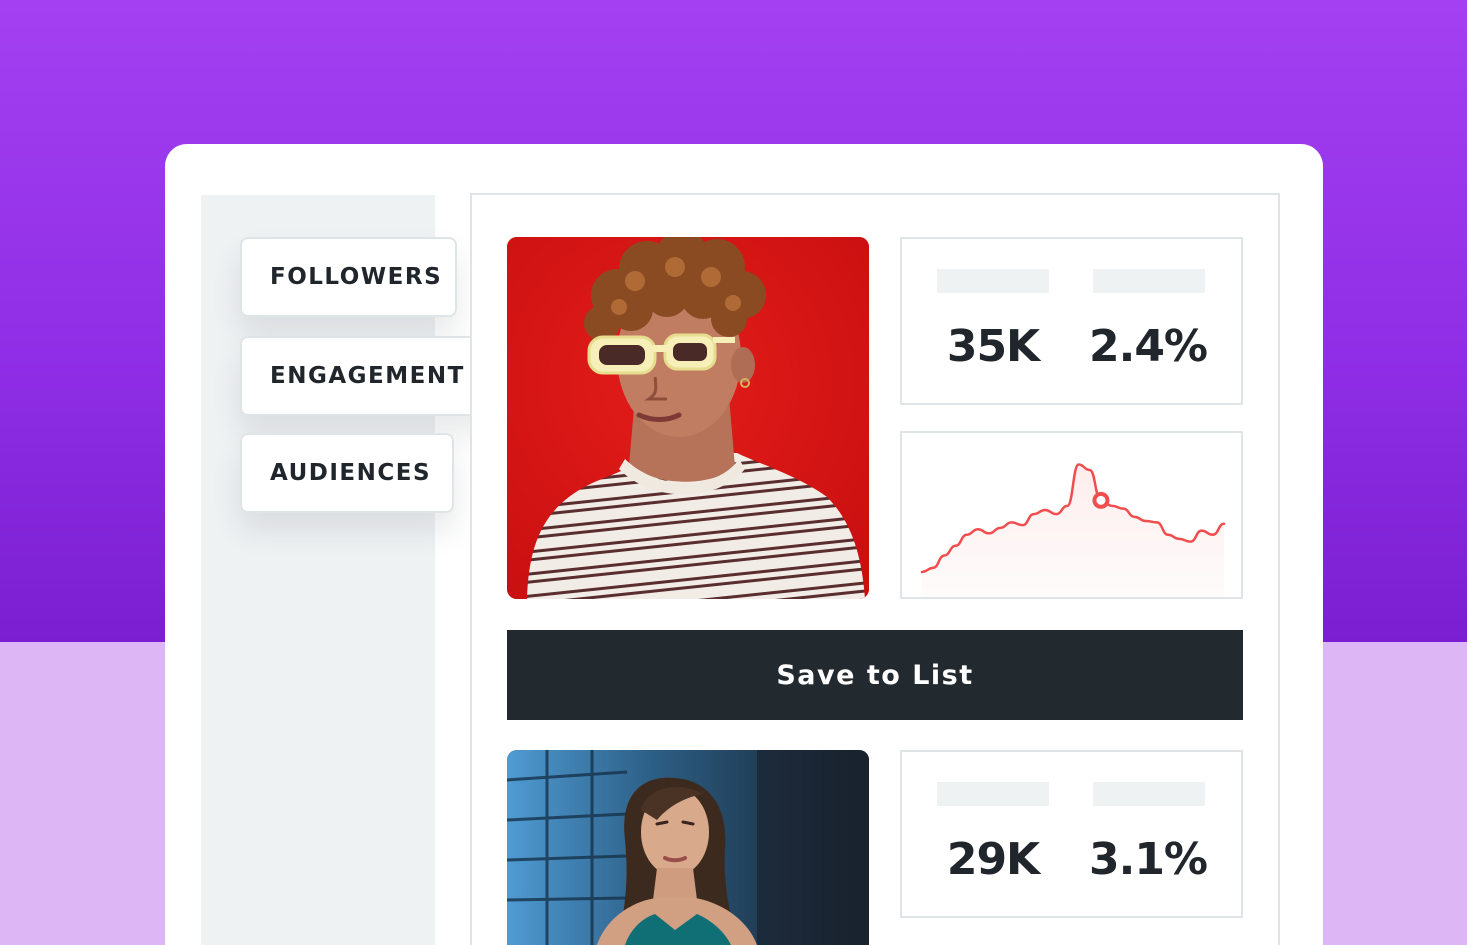 This screenshot has width=1467, height=945. I want to click on filter-engagement: ENGAGEMENT, so click(364, 376).